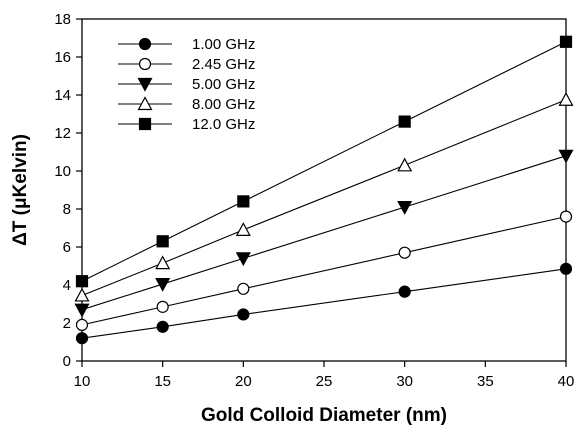 Image resolution: width=577 pixels, height=433 pixels. I want to click on legend: 1.00 GHz 2.45 GHz 5.00 GHz 8.00 GHz 12.0 GHz, so click(186, 84).